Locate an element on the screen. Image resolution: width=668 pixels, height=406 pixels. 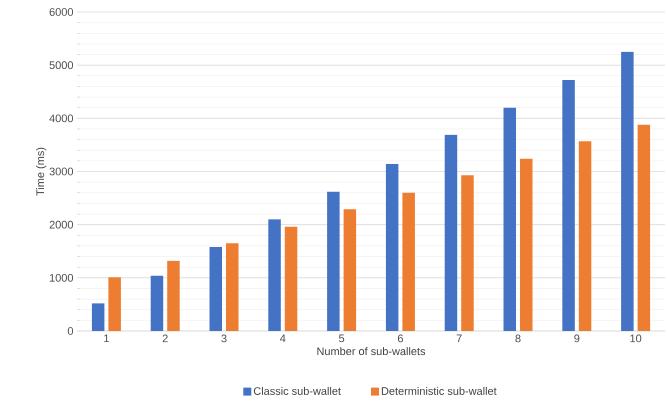
x-axis-title: Number of sub-wallets is located at coordinates (371, 351).